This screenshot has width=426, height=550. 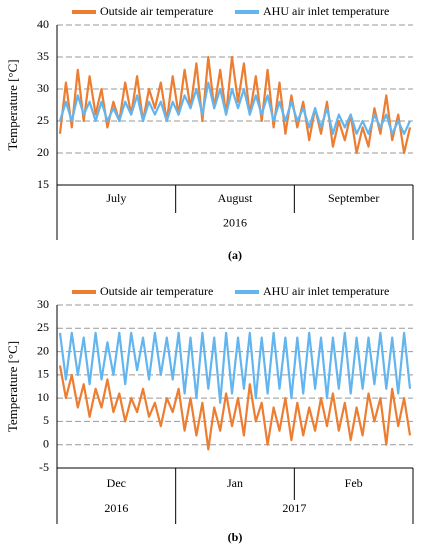 I want to click on year-label: 2017, so click(x=294, y=508).